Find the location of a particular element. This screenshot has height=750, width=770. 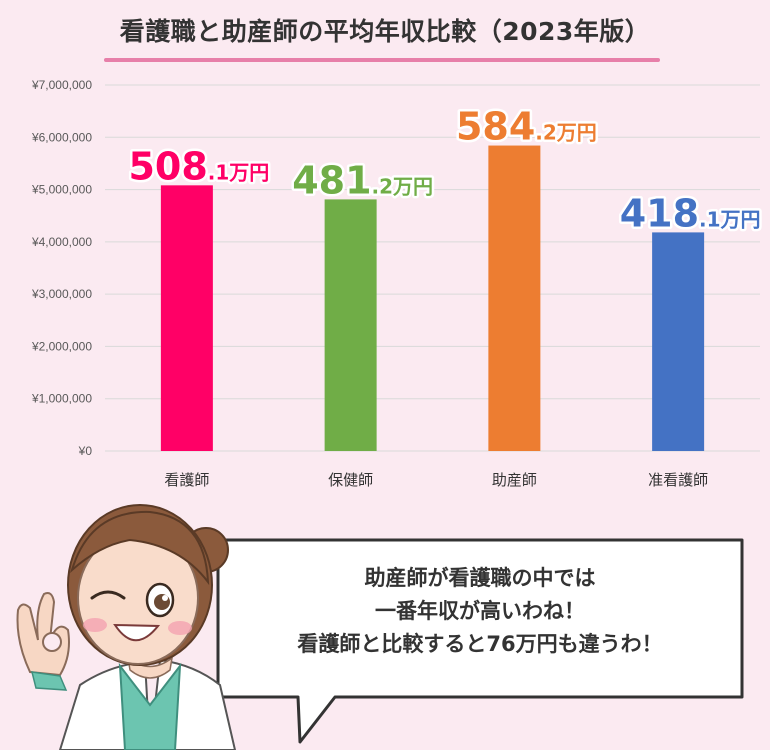

nurse-head is located at coordinates (148, 585).